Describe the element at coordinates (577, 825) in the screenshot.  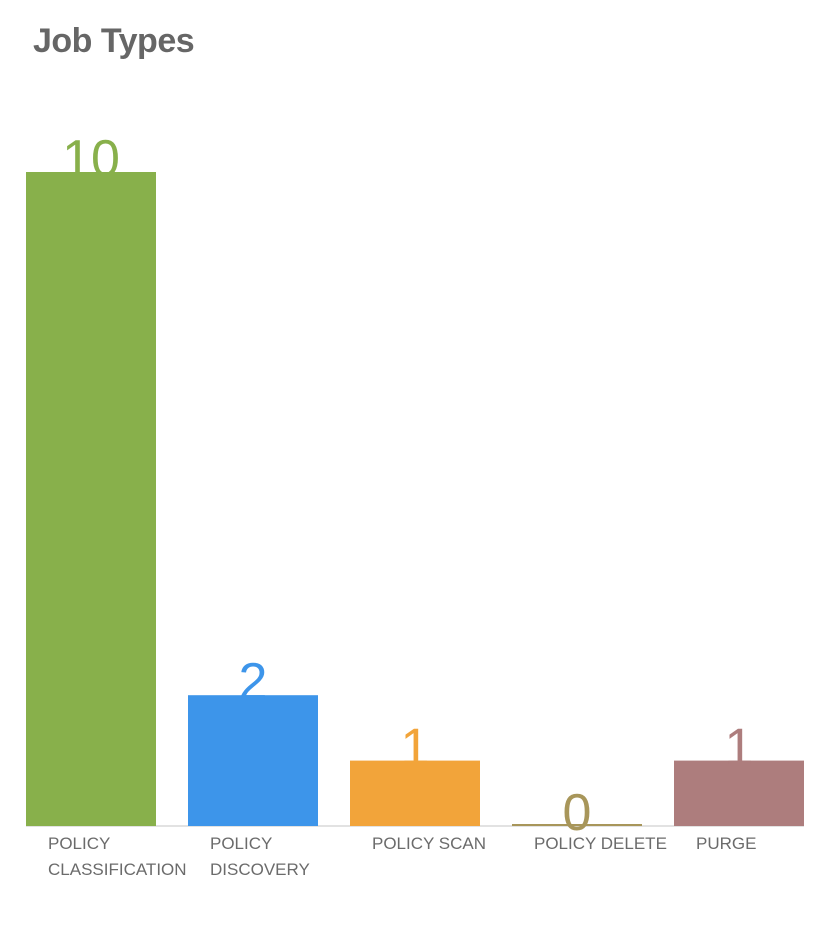
I see `bar-policy-delete` at that location.